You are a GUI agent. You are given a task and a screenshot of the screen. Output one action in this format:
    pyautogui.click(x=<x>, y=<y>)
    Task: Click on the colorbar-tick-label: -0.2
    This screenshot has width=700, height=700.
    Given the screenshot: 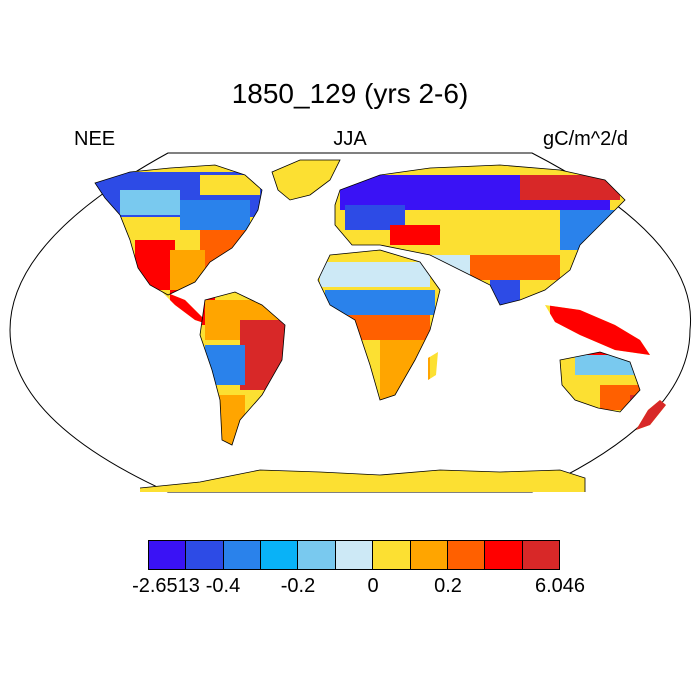 What is the action you would take?
    pyautogui.click(x=298, y=586)
    